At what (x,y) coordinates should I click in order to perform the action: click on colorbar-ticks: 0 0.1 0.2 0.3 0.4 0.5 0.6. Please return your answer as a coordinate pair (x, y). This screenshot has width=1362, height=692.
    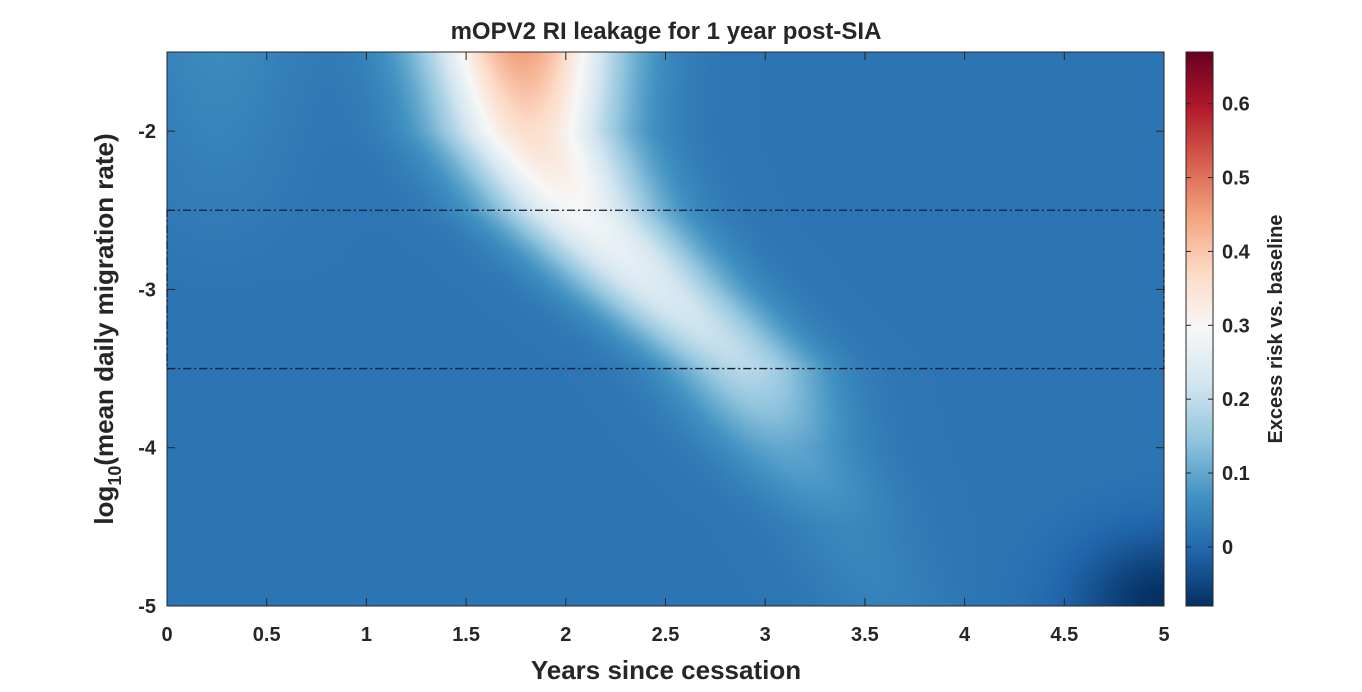
    Looking at the image, I should click on (1218, 326).